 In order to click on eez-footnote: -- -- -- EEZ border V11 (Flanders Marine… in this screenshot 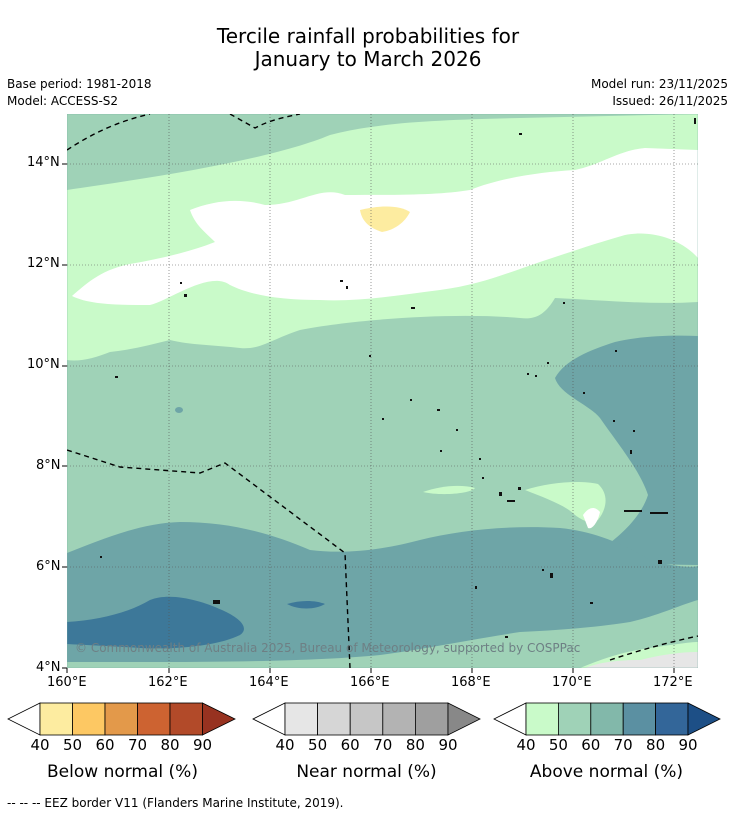, I will do `click(175, 803)`.